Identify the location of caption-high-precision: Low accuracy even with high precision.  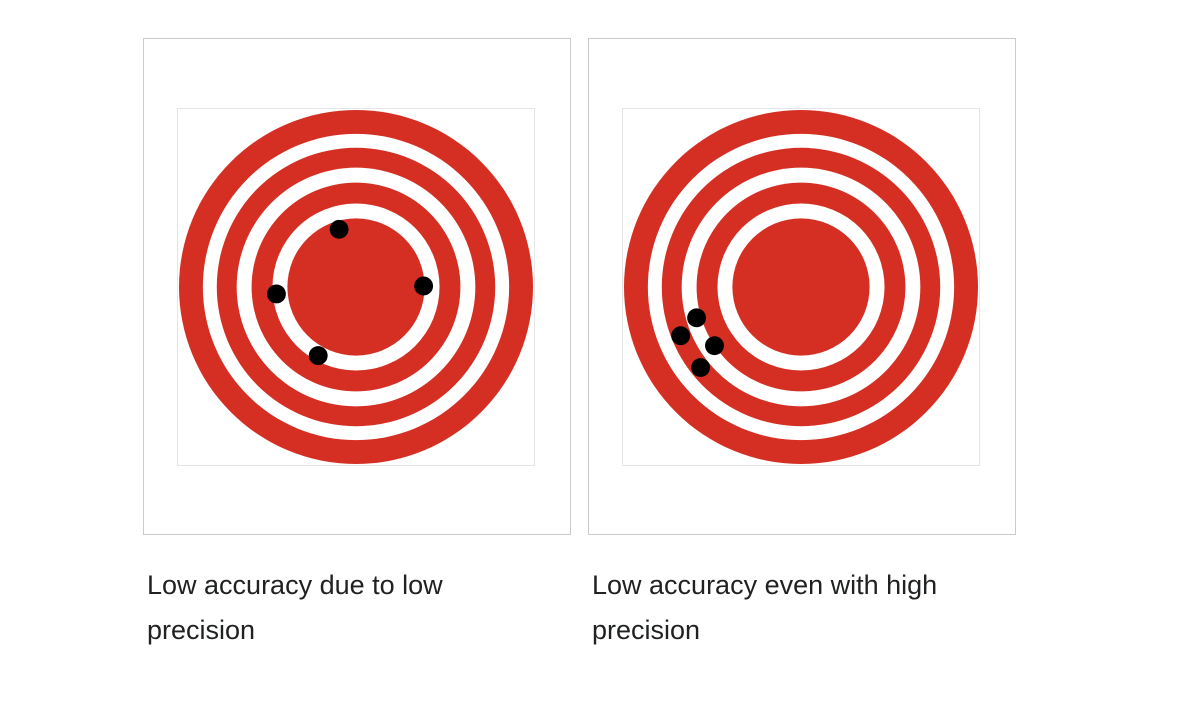
(765, 607).